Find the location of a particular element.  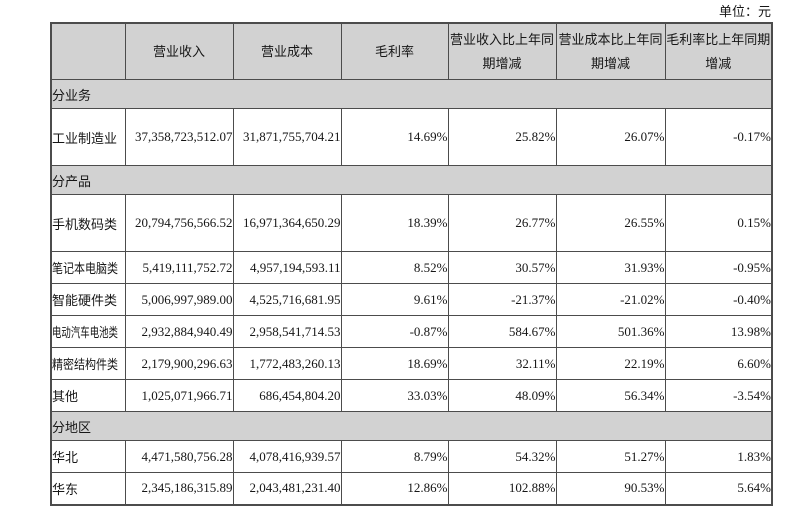

row-label: 笔记本电脑类 is located at coordinates (88, 267).